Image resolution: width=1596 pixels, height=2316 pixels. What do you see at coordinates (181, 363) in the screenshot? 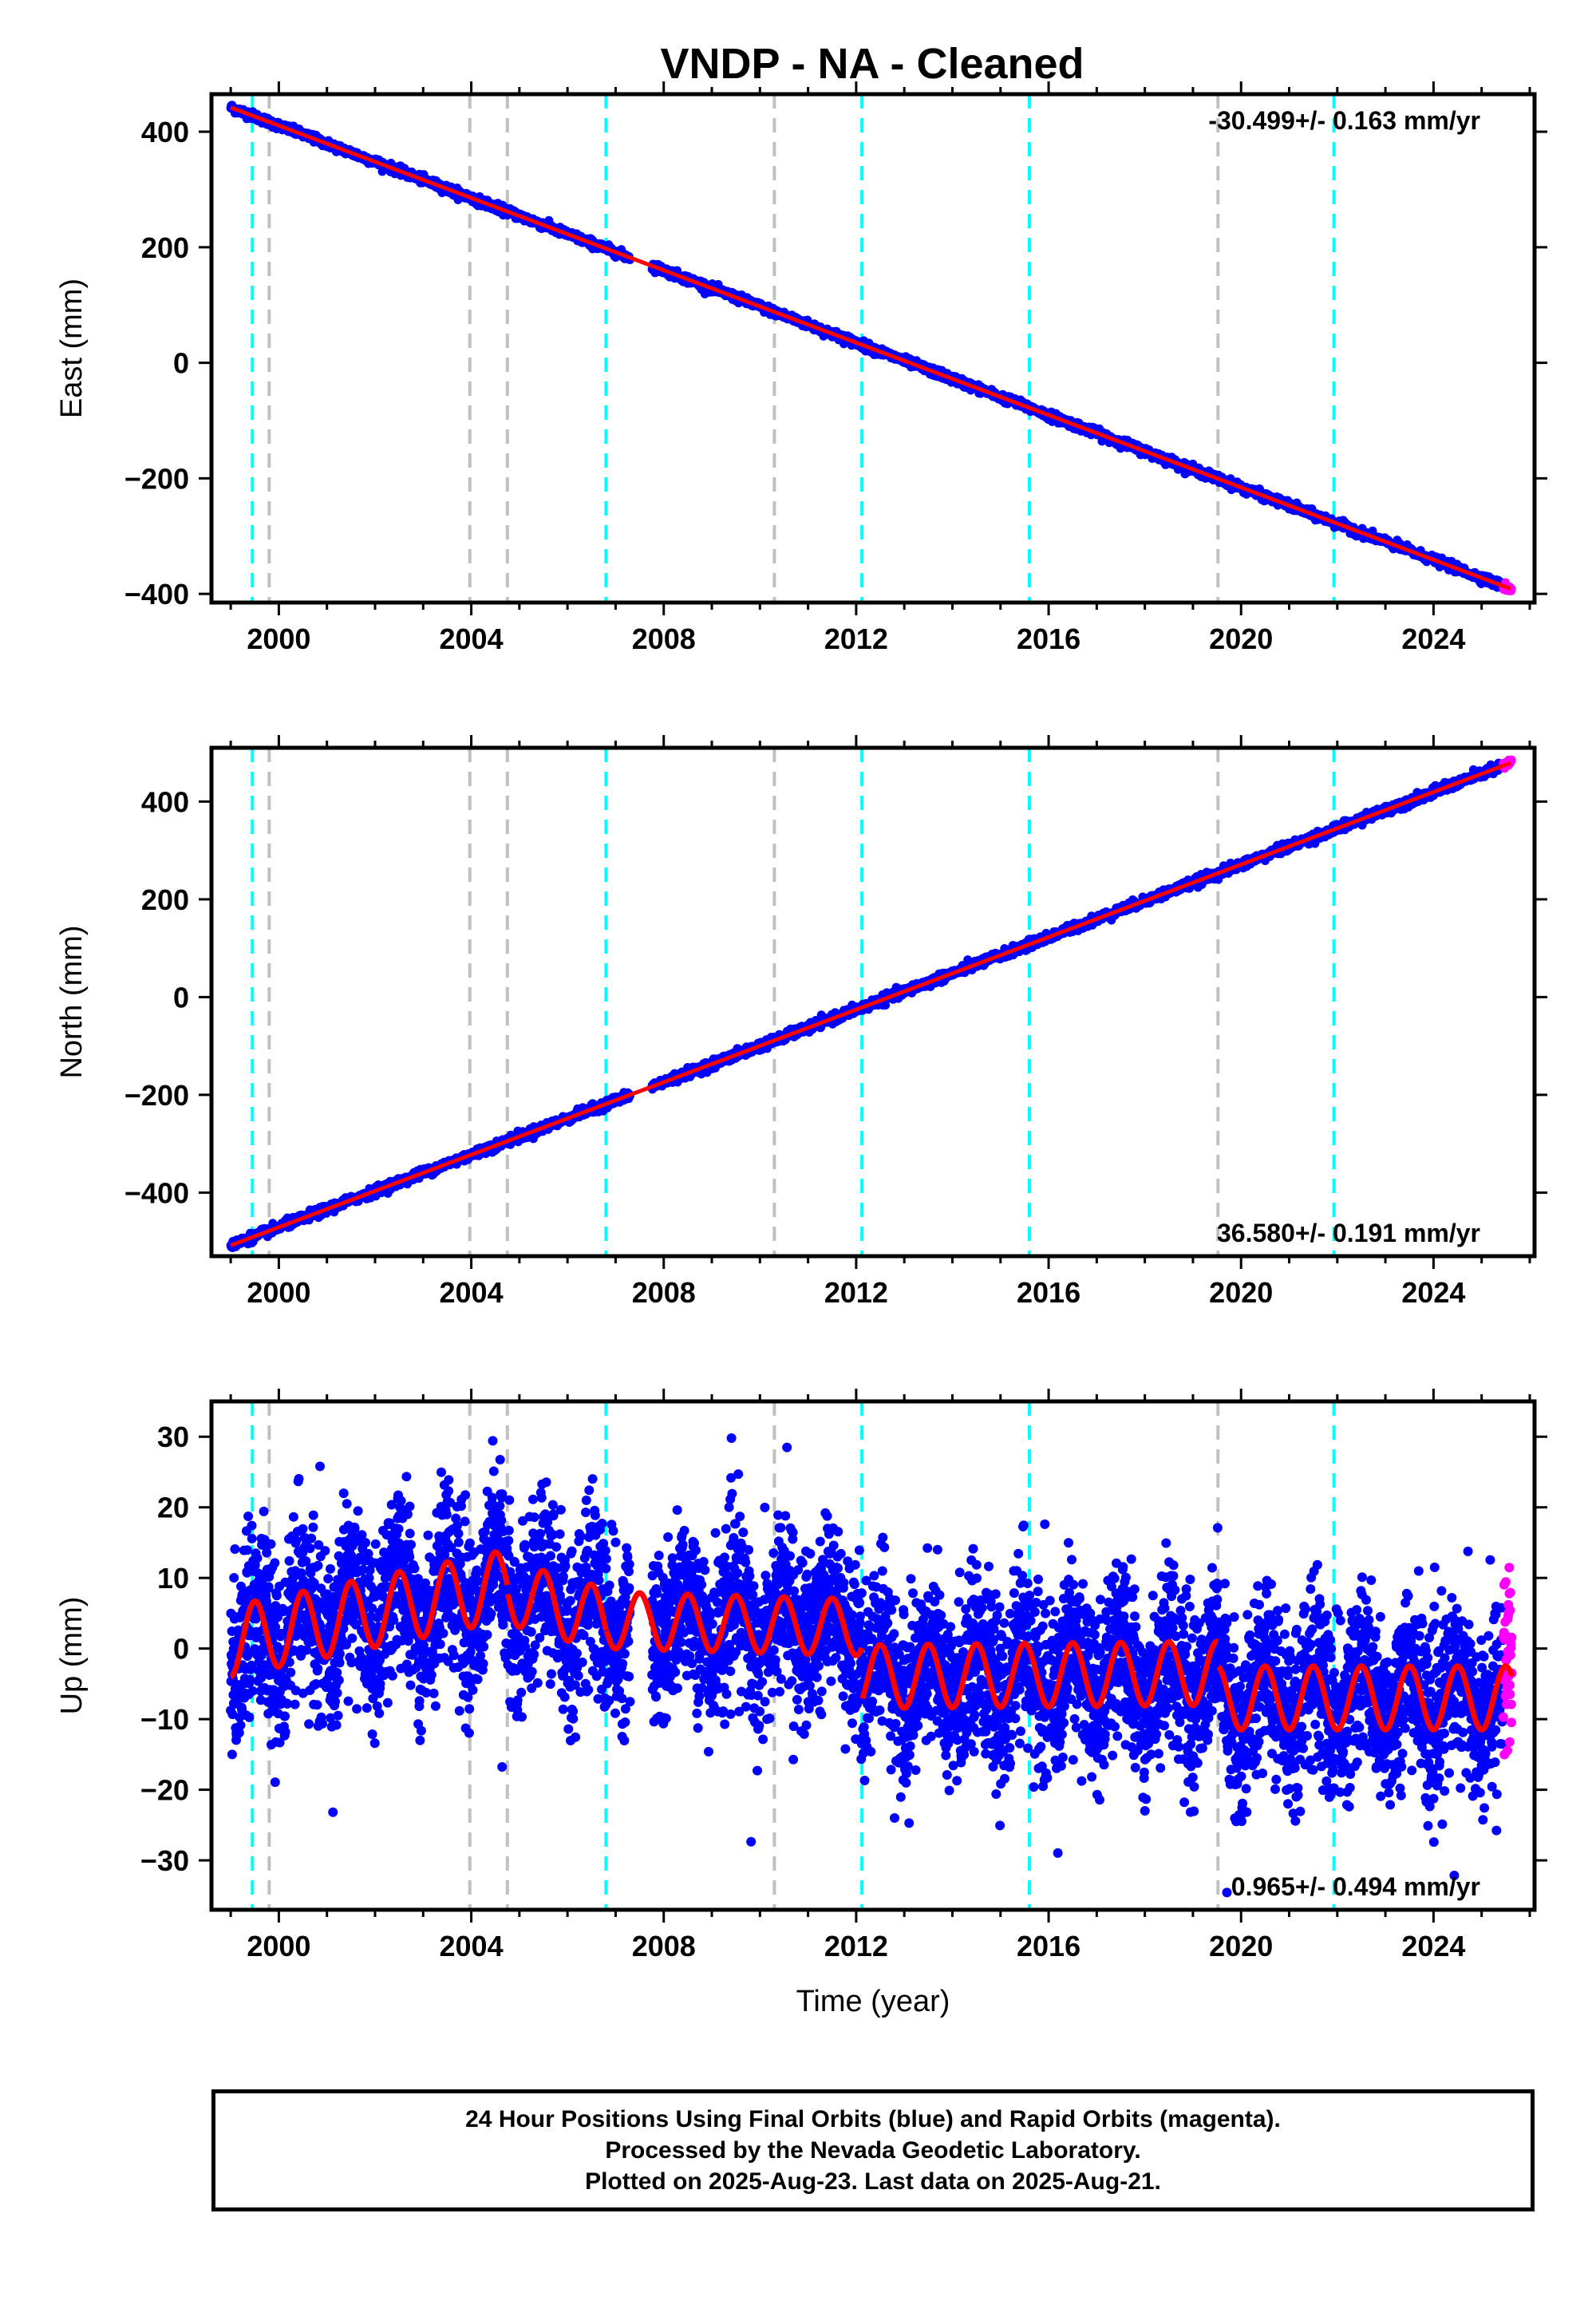
I see `y-tick-label: 0` at bounding box center [181, 363].